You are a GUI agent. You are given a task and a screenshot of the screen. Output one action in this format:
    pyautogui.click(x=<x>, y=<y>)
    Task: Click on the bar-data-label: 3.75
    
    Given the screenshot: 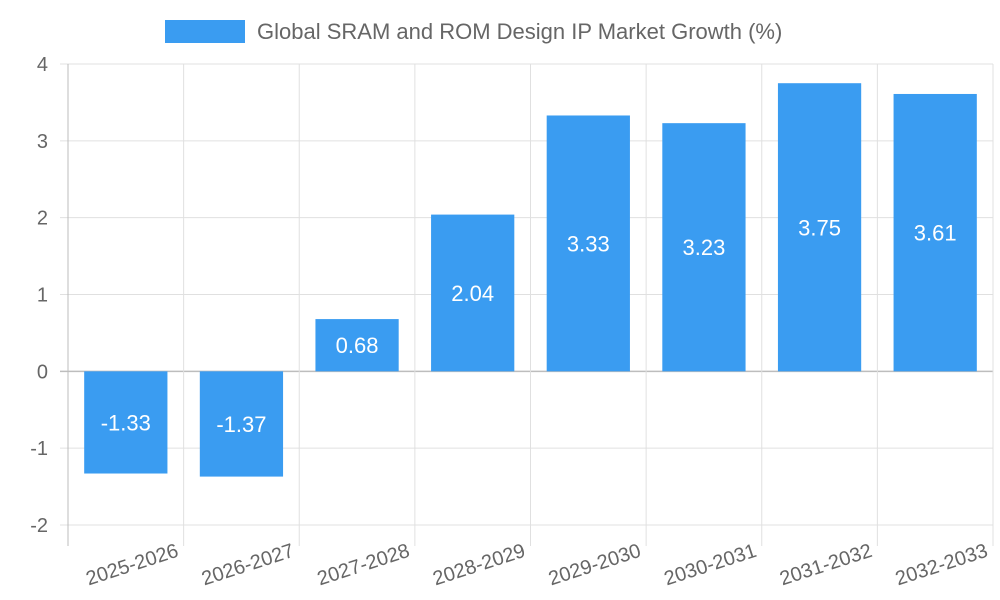 What is the action you would take?
    pyautogui.click(x=819, y=227)
    